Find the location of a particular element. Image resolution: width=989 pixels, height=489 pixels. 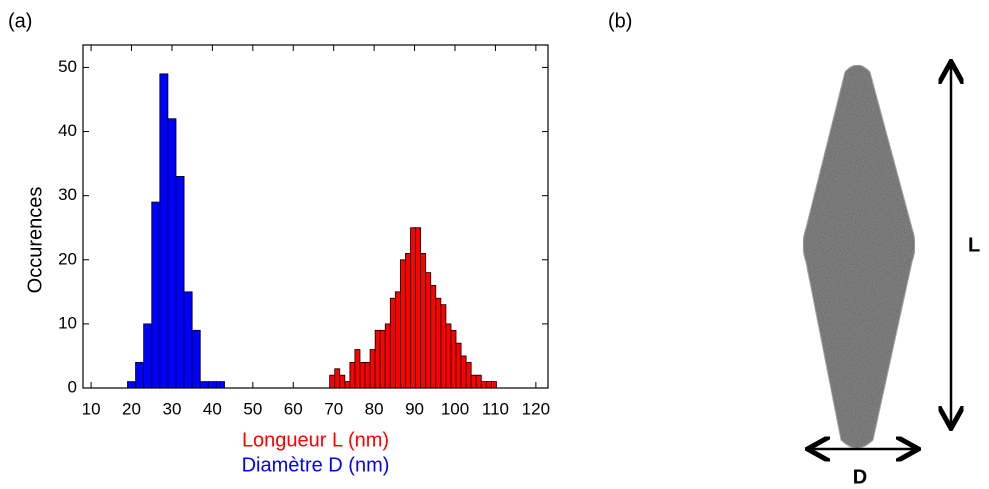

x-tick-label: 90 is located at coordinates (414, 408).